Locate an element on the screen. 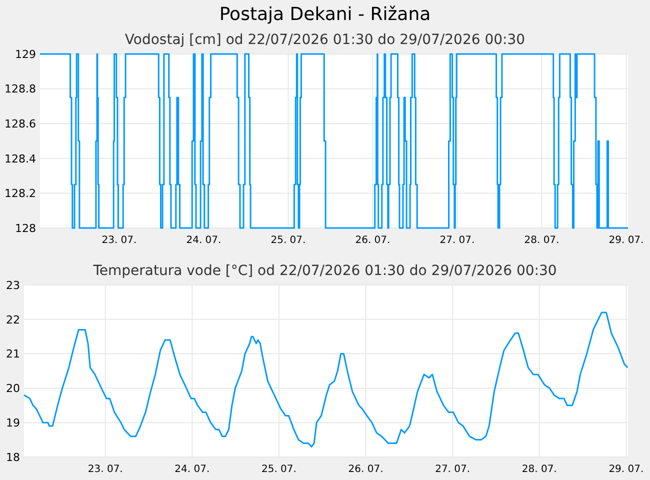  chart-title: Postaja Dekani - Rižana is located at coordinates (325, 14).